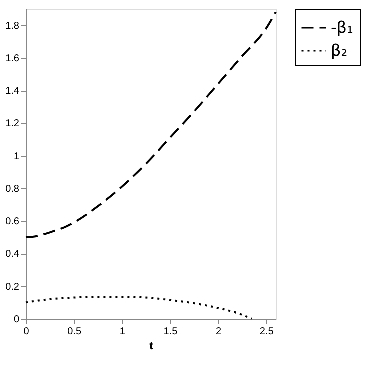 The height and width of the screenshot is (382, 382). What do you see at coordinates (17, 320) in the screenshot?
I see `y-tick-label: 0` at bounding box center [17, 320].